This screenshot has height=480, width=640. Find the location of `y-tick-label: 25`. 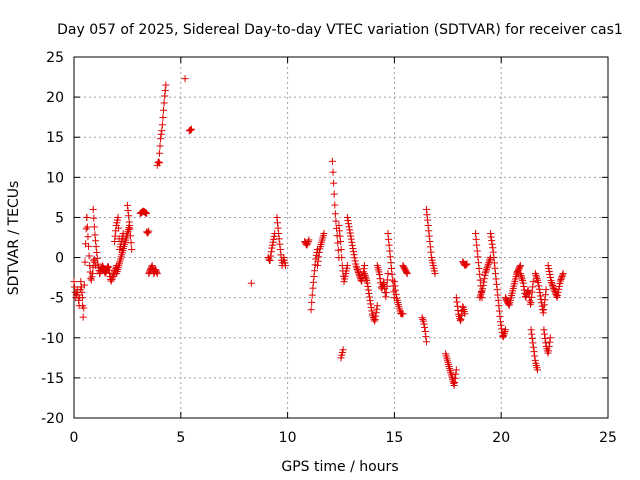

y-tick-label: 25 is located at coordinates (55, 58).